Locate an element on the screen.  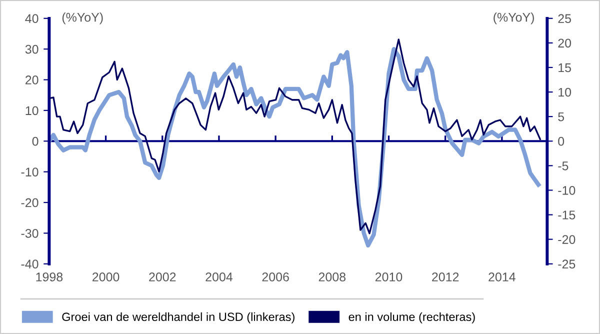
x-tick-label: 2000 is located at coordinates (106, 277).